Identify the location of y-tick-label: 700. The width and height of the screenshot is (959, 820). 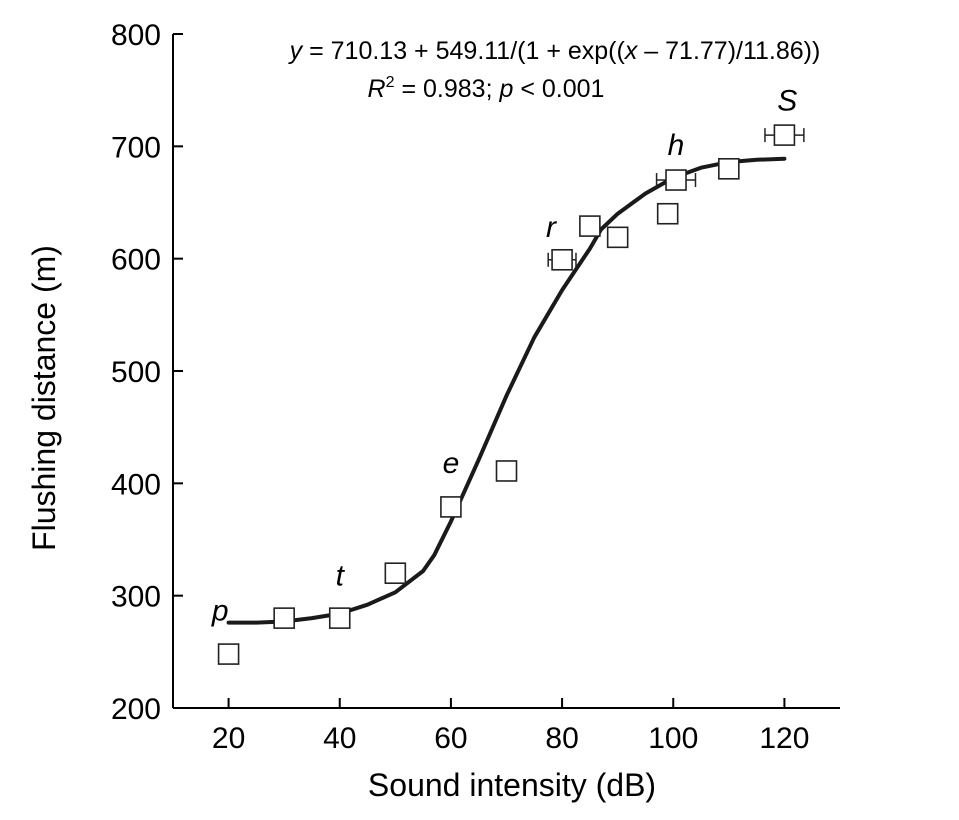
(136, 147).